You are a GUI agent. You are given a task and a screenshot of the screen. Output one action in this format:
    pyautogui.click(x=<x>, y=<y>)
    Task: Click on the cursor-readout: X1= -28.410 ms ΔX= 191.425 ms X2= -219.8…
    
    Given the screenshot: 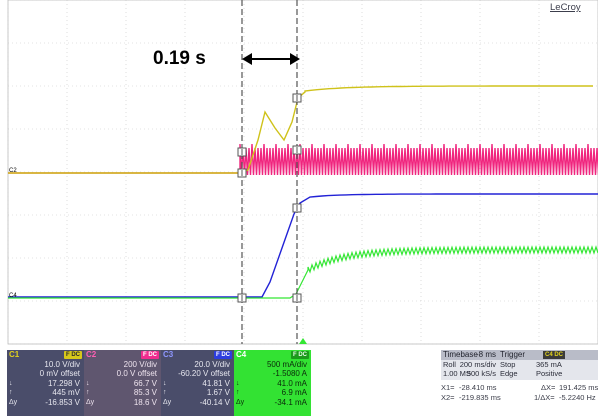 What is the action you would take?
    pyautogui.click(x=519, y=398)
    